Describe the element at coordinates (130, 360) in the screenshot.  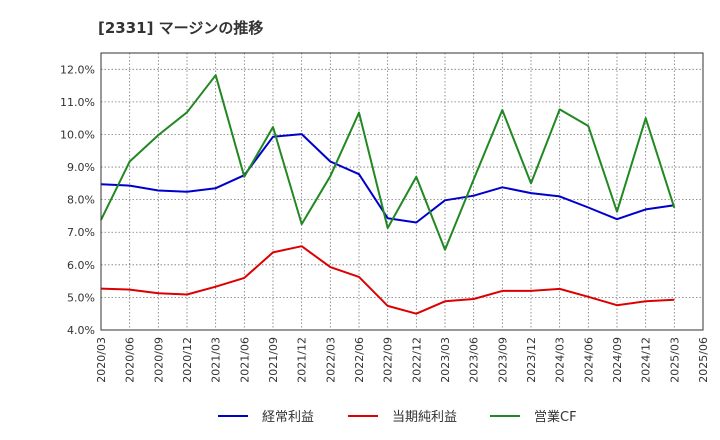
I see `x-tick-label: 2020/06` at that location.